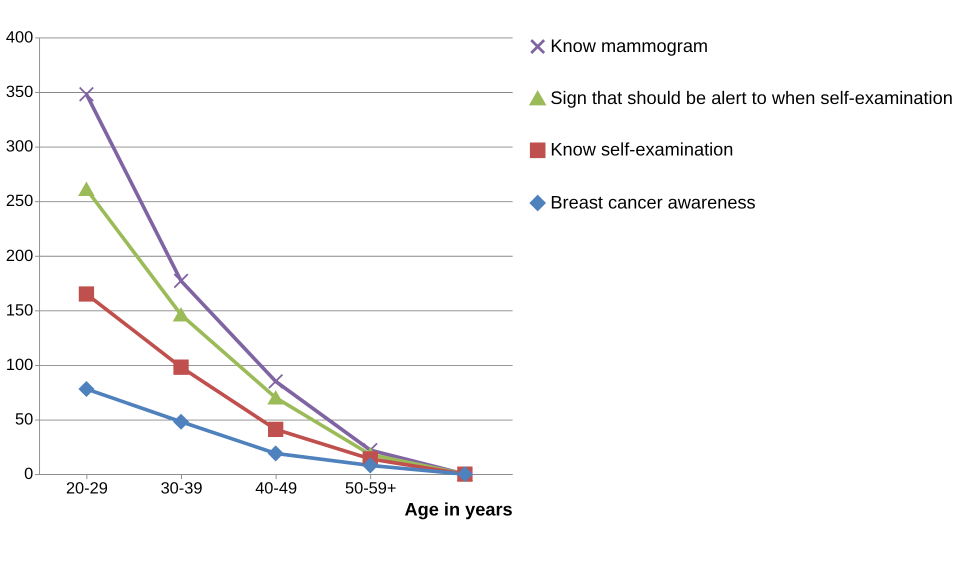 This screenshot has height=578, width=958. What do you see at coordinates (20, 365) in the screenshot?
I see `y-tick-label: 100` at bounding box center [20, 365].